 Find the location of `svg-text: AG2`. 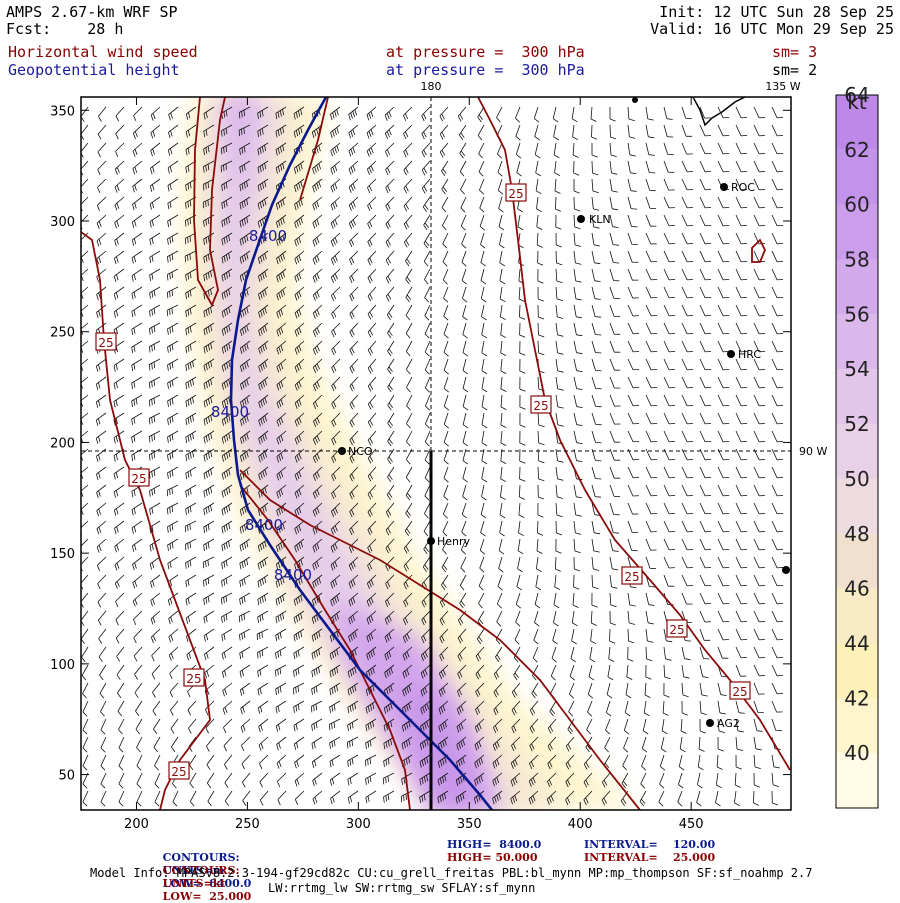

svg-text: AG2 is located at coordinates (728, 723).